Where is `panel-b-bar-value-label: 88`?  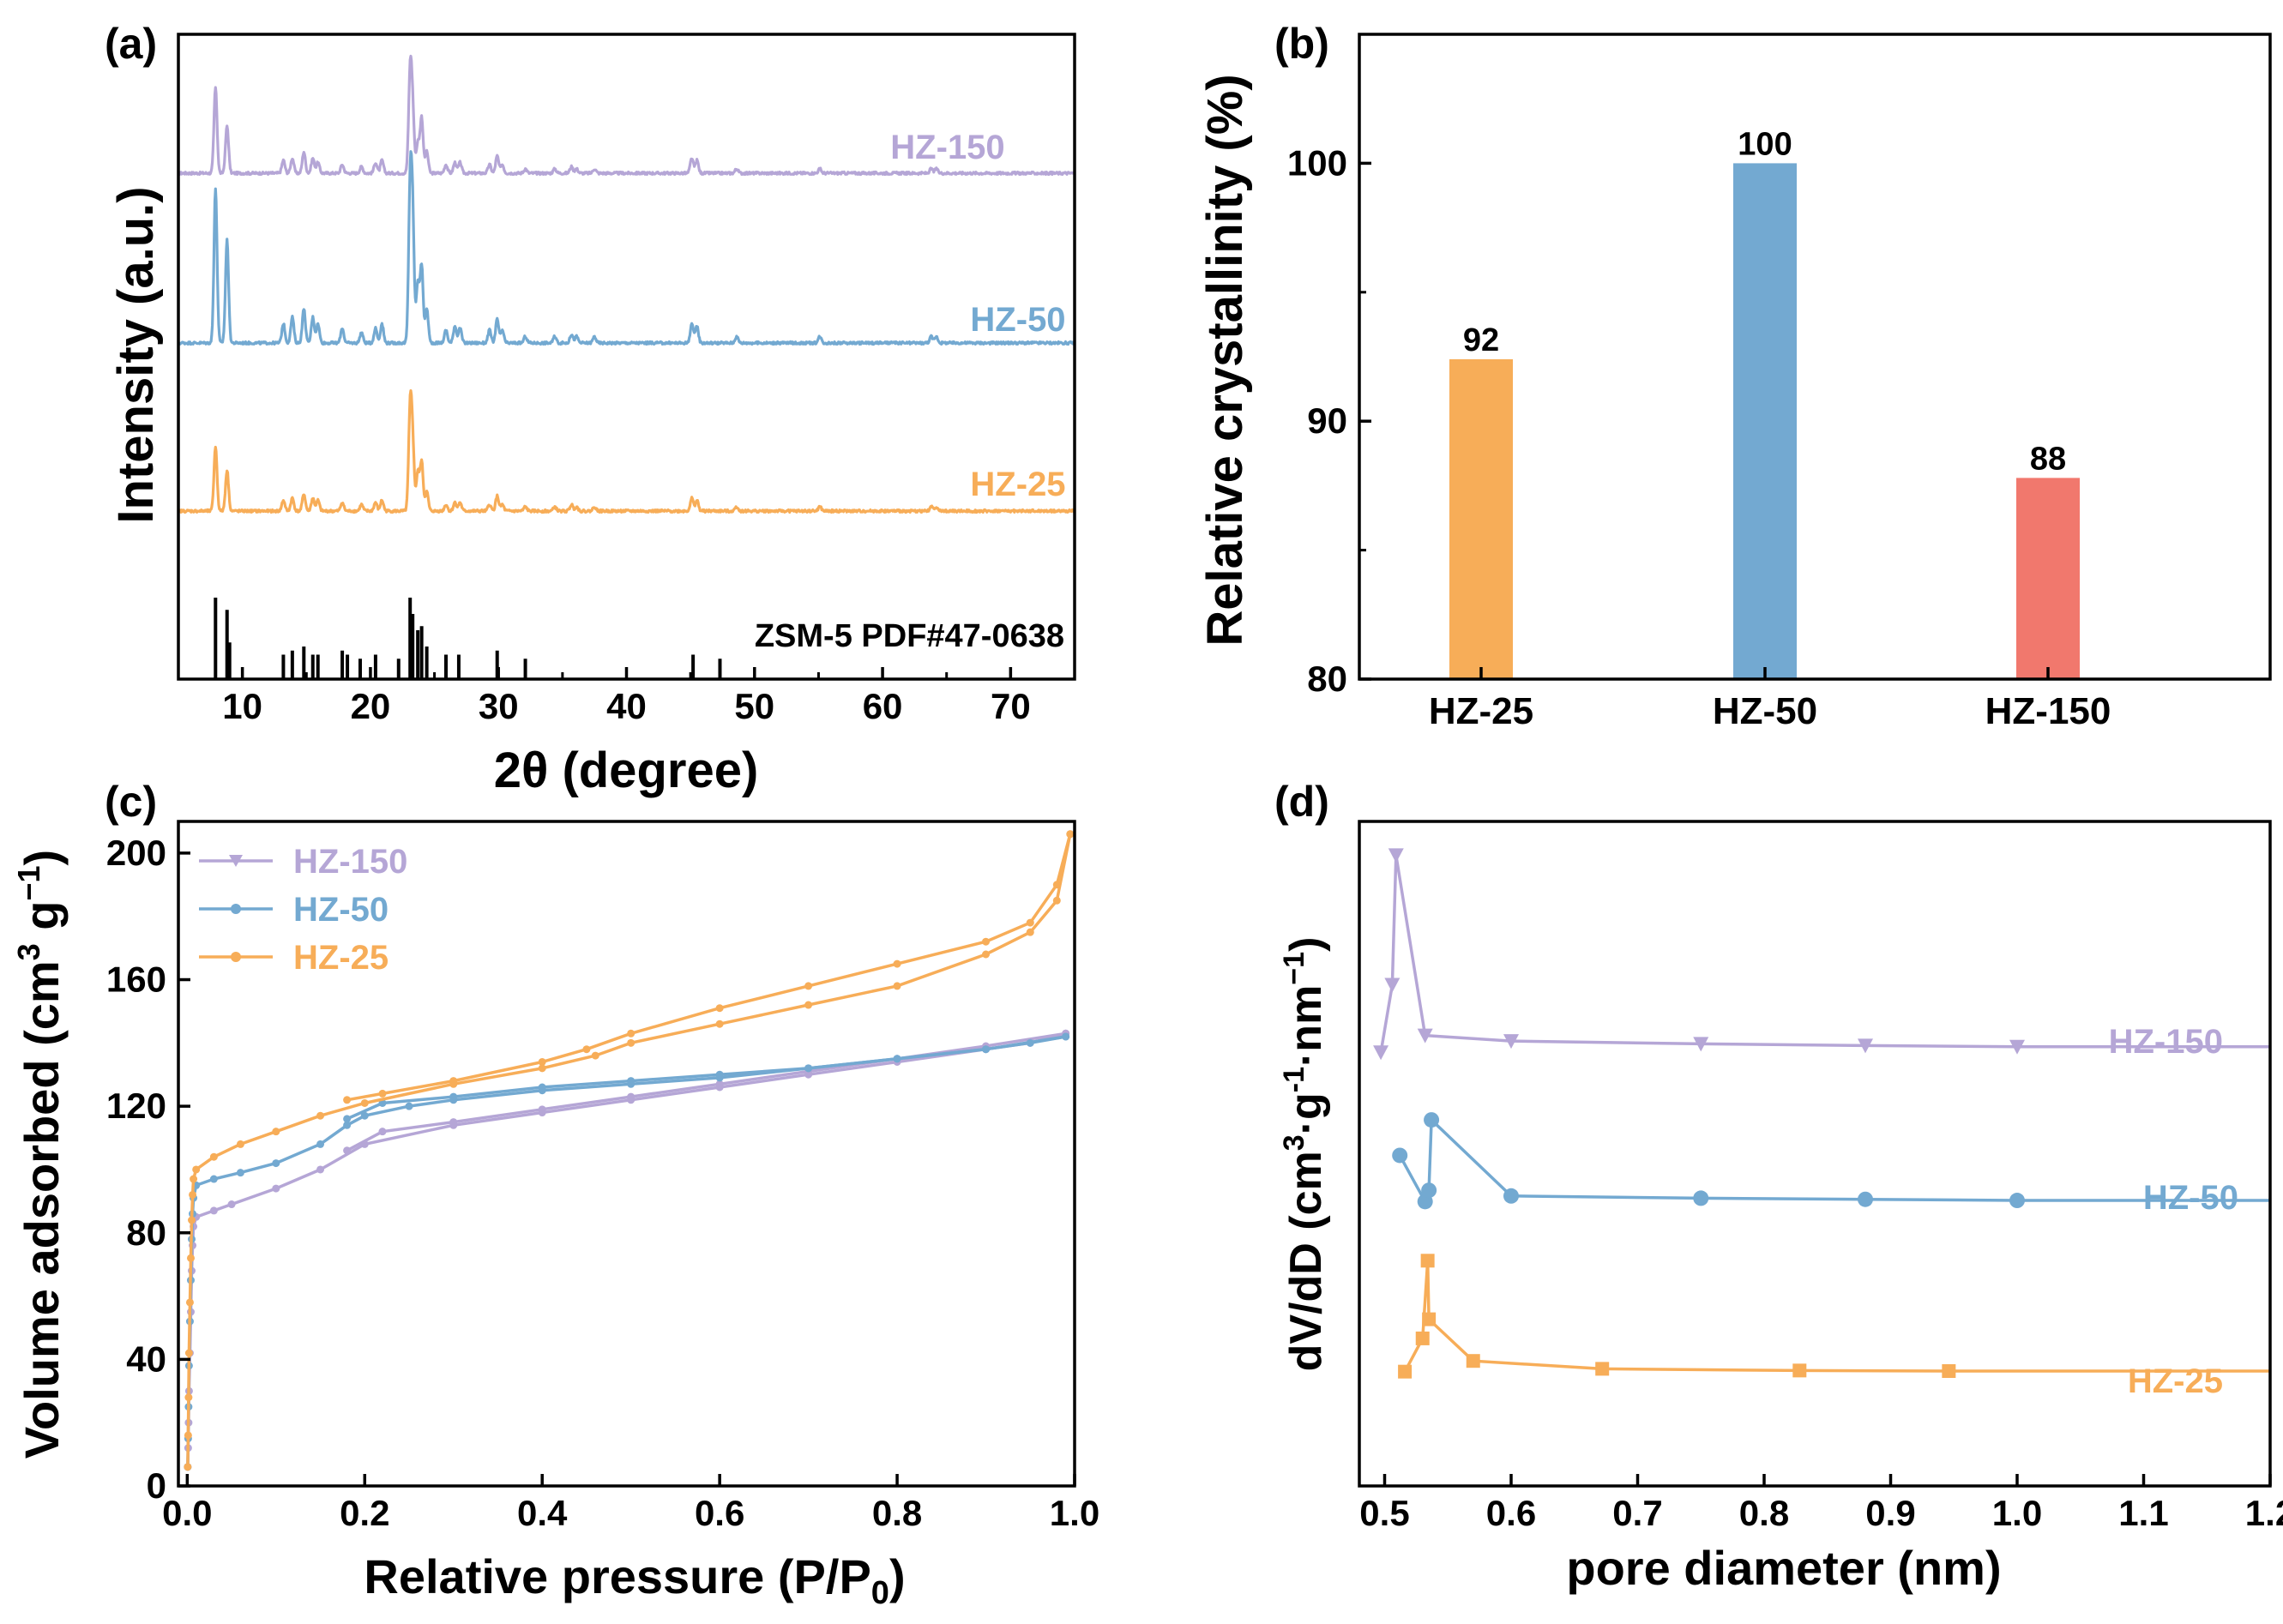 panel-b-bar-value-label: 88 is located at coordinates (2048, 459).